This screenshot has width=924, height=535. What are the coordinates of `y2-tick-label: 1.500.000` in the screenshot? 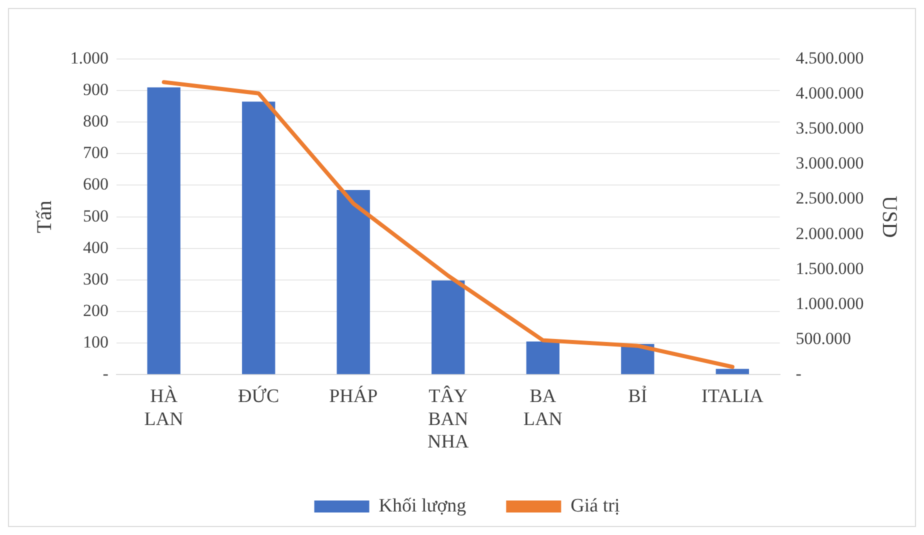 It's located at (830, 268).